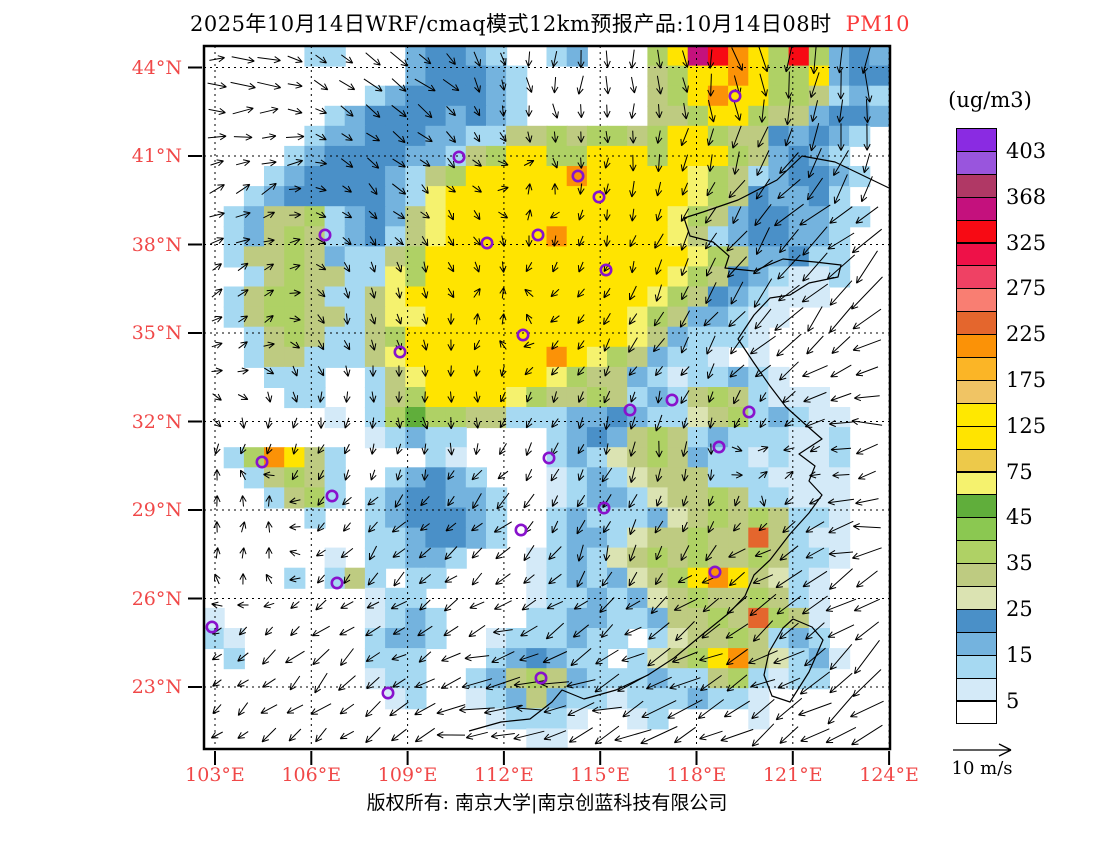 Image resolution: width=1100 pixels, height=850 pixels. I want to click on lat-tick-label: 41°N, so click(156, 156).